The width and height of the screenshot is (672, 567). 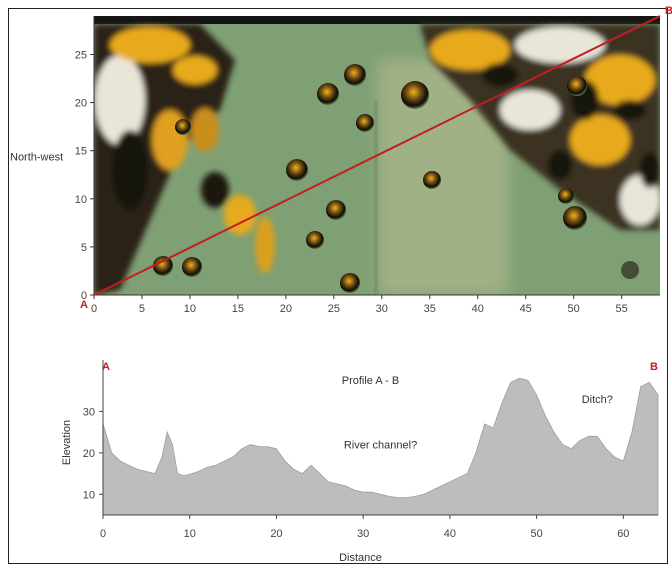 What do you see at coordinates (106, 367) in the screenshot?
I see `profile-label-a: A` at bounding box center [106, 367].